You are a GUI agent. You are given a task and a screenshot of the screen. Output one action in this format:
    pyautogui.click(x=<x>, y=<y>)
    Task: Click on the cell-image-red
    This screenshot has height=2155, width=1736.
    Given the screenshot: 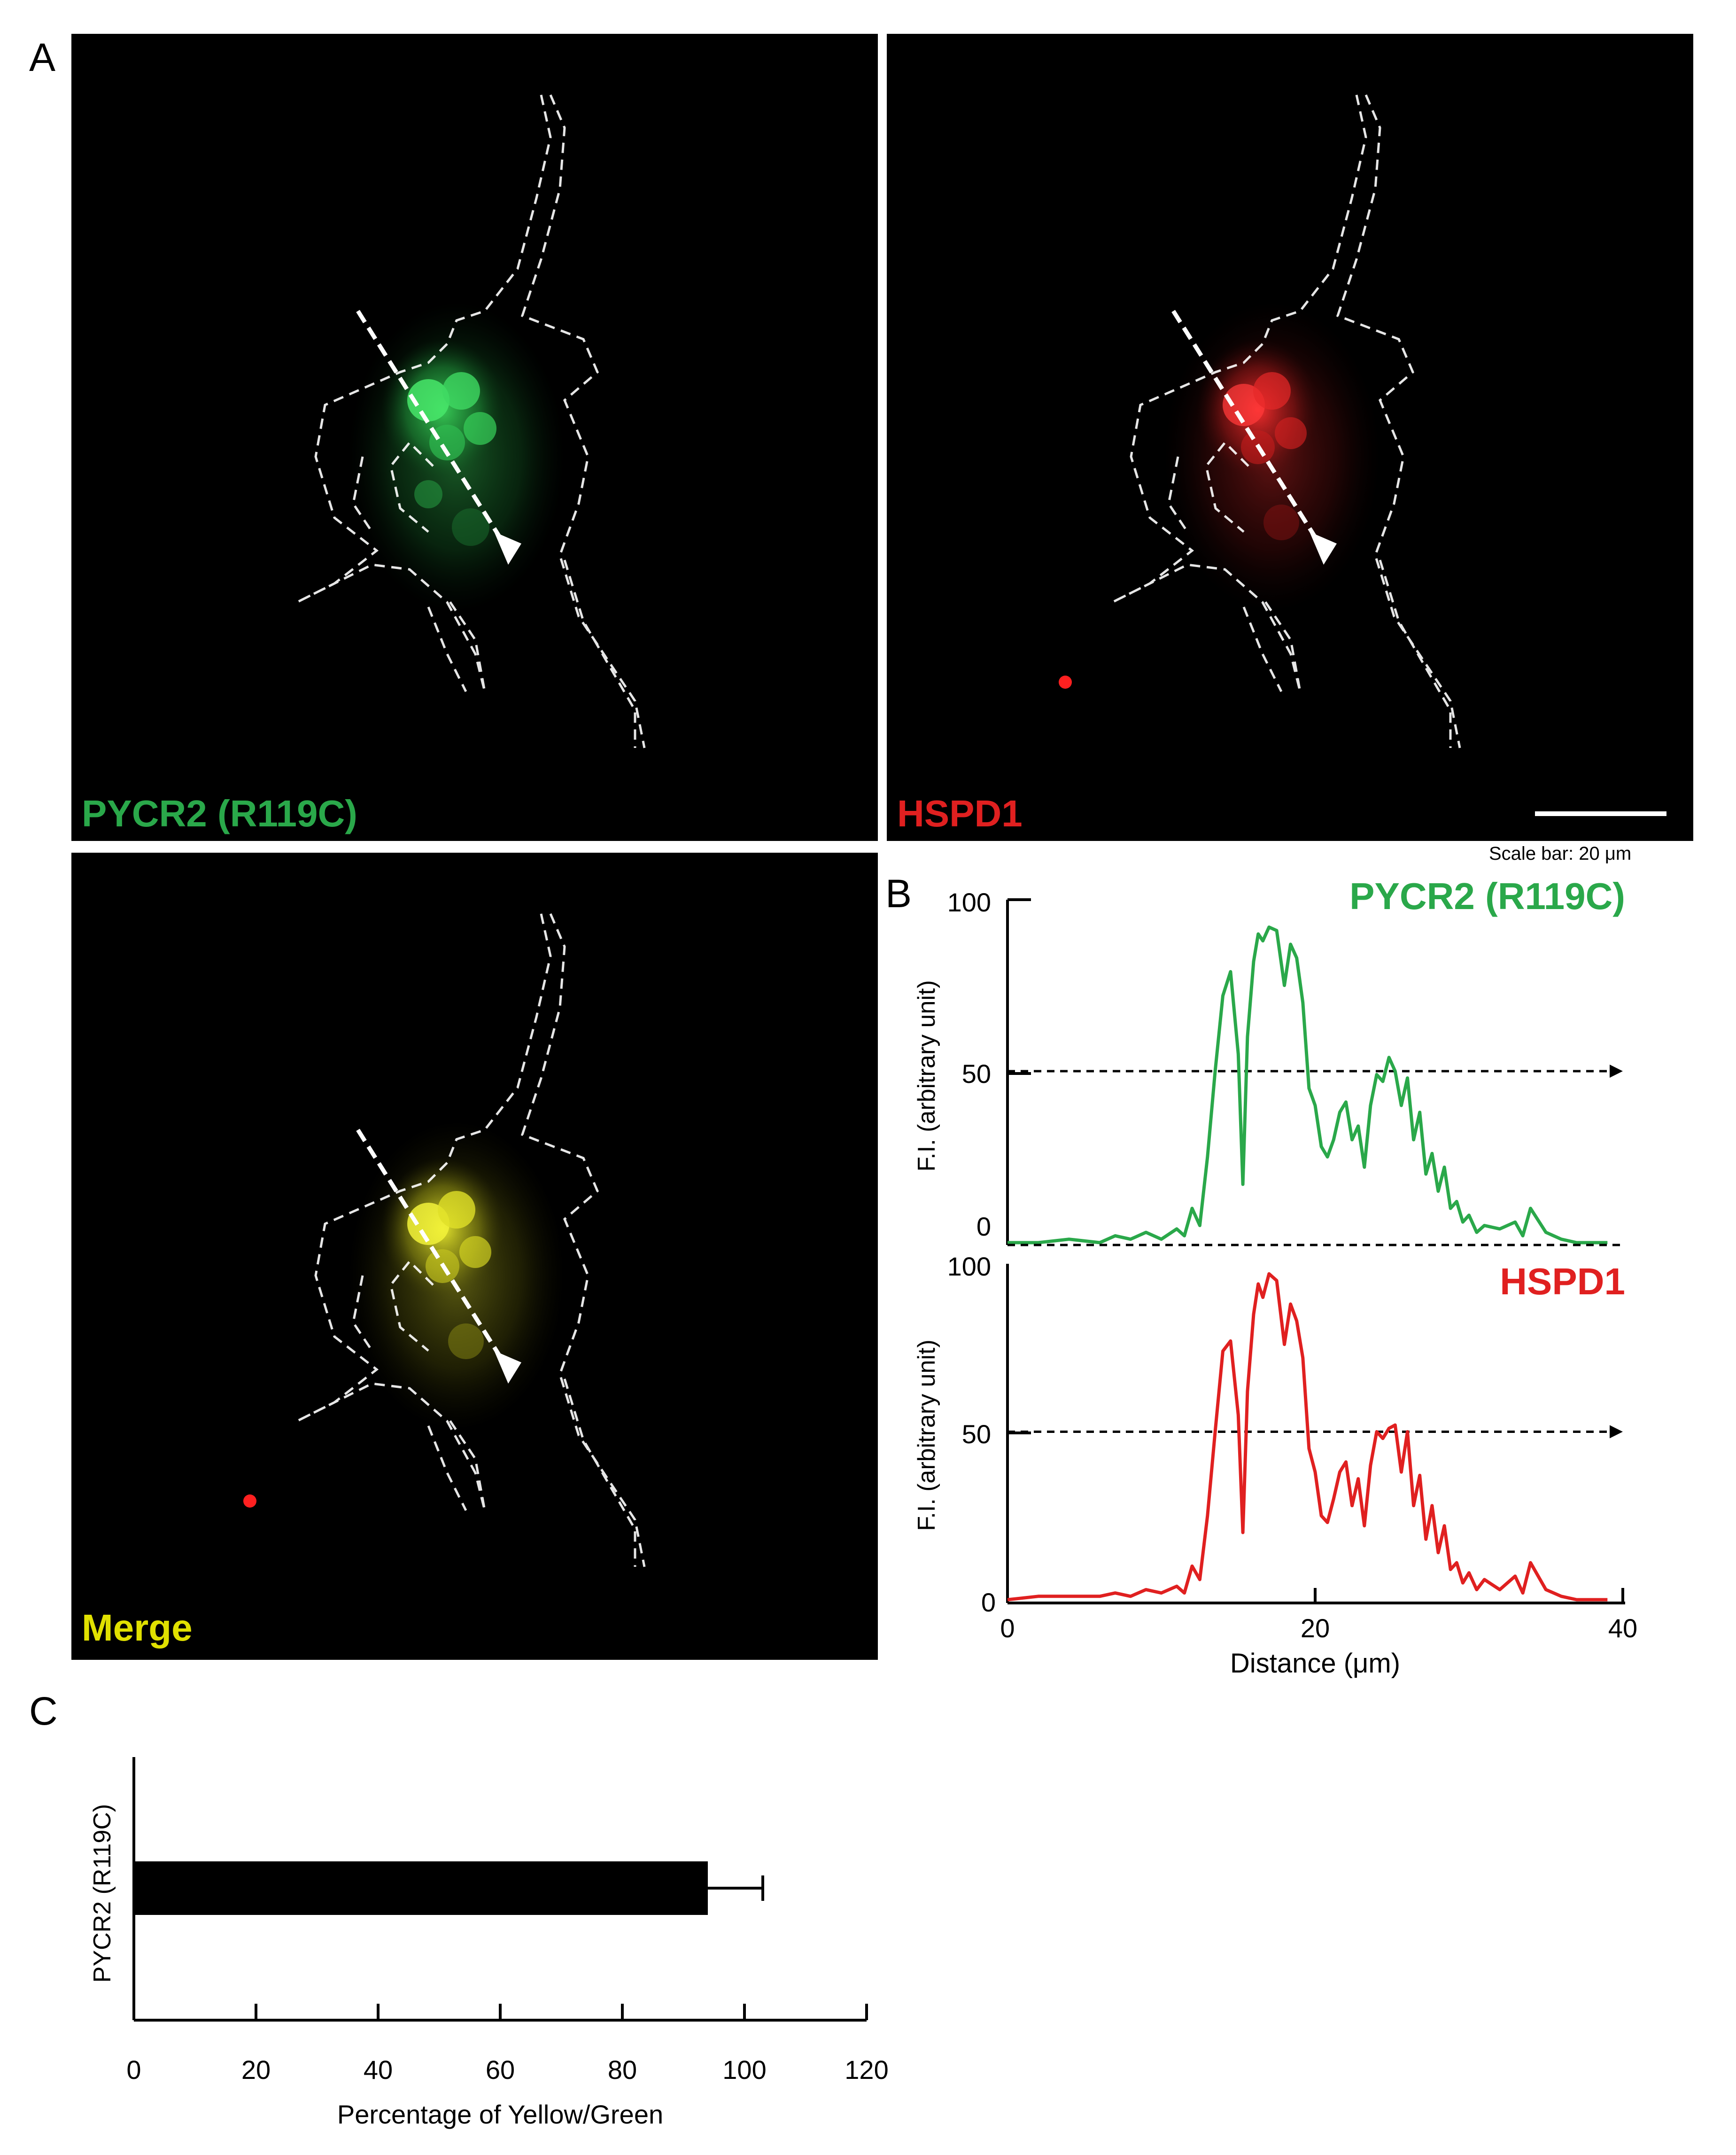 What is the action you would take?
    pyautogui.click(x=1362, y=455)
    